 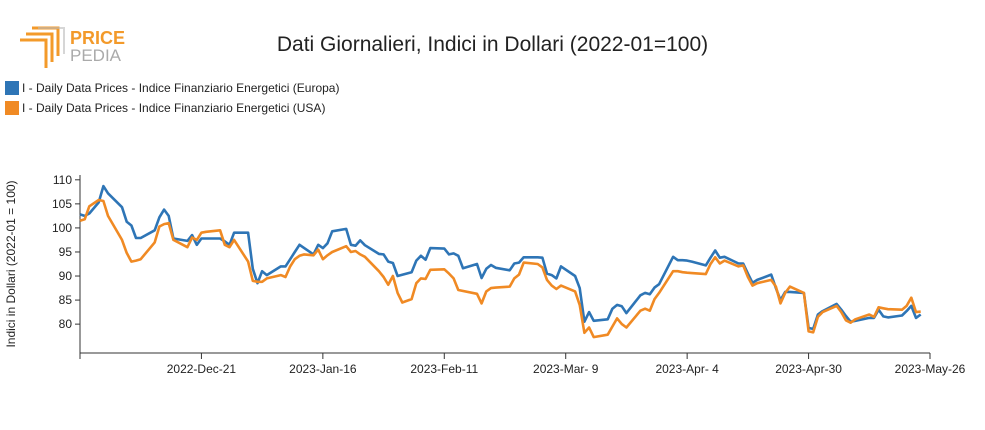 What do you see at coordinates (687, 369) in the screenshot?
I see `x-tick-label: 2023-Apr- 4` at bounding box center [687, 369].